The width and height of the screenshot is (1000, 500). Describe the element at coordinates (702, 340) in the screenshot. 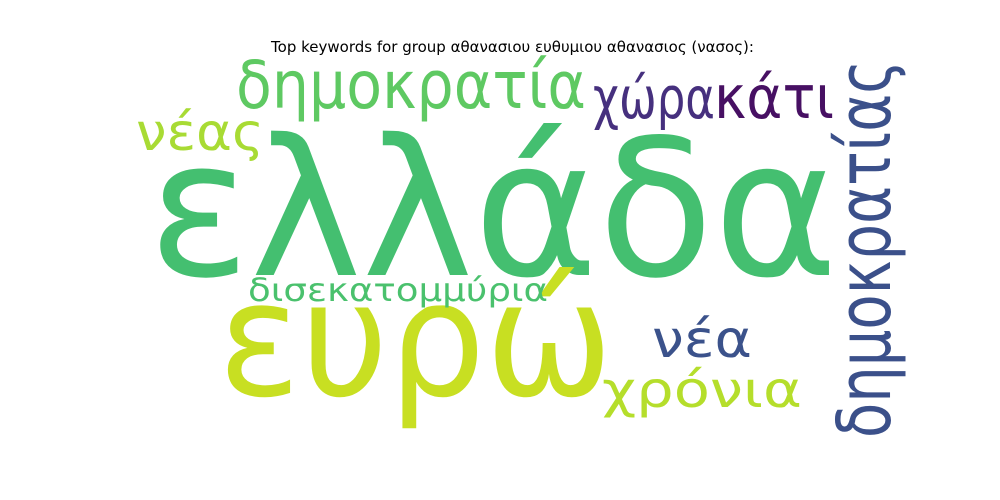

I see `word-8: νέα` at that location.